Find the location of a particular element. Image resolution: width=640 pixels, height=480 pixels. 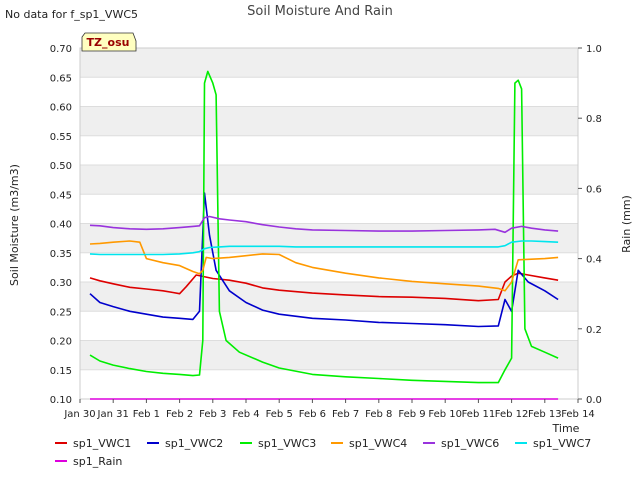

legend-label: sp1_Rain is located at coordinates (97, 461).